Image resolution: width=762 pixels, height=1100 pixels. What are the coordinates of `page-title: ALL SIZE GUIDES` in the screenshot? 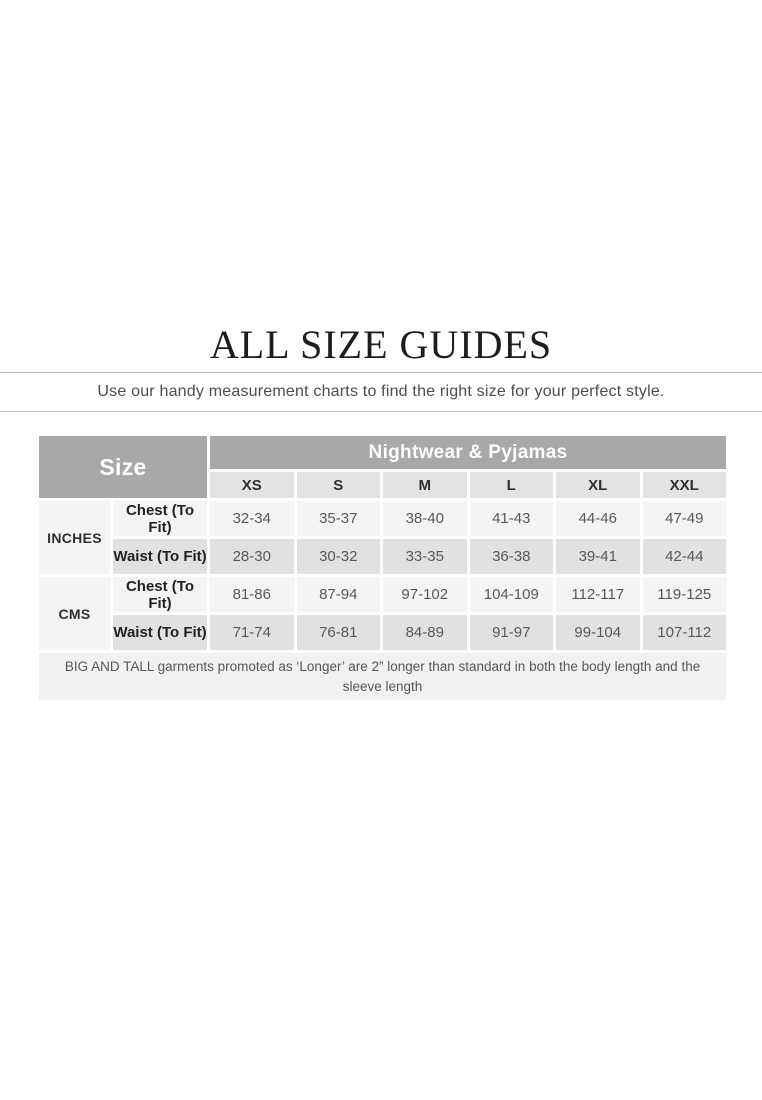 It's located at (381, 344).